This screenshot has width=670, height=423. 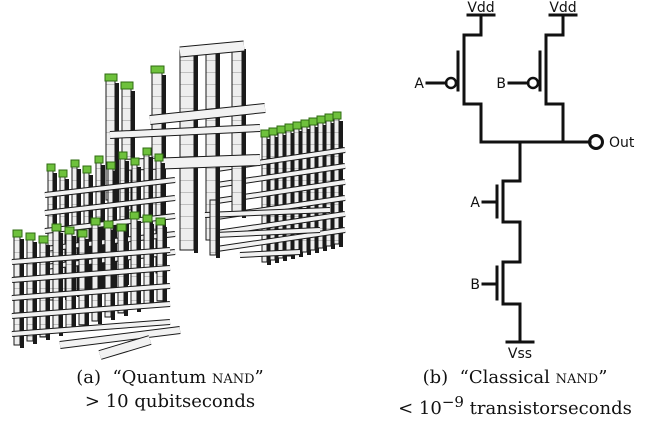 What do you see at coordinates (259, 377) in the screenshot?
I see `caption-a-quote-close: ”` at bounding box center [259, 377].